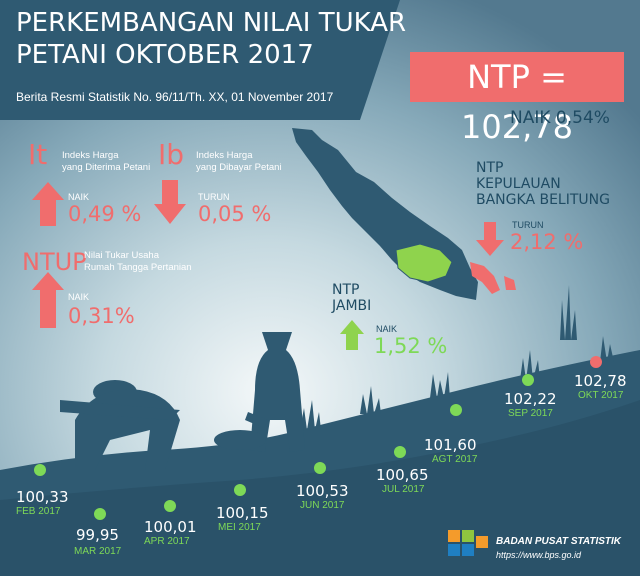  I want to click on timeline-value: 100,01, so click(170, 527).